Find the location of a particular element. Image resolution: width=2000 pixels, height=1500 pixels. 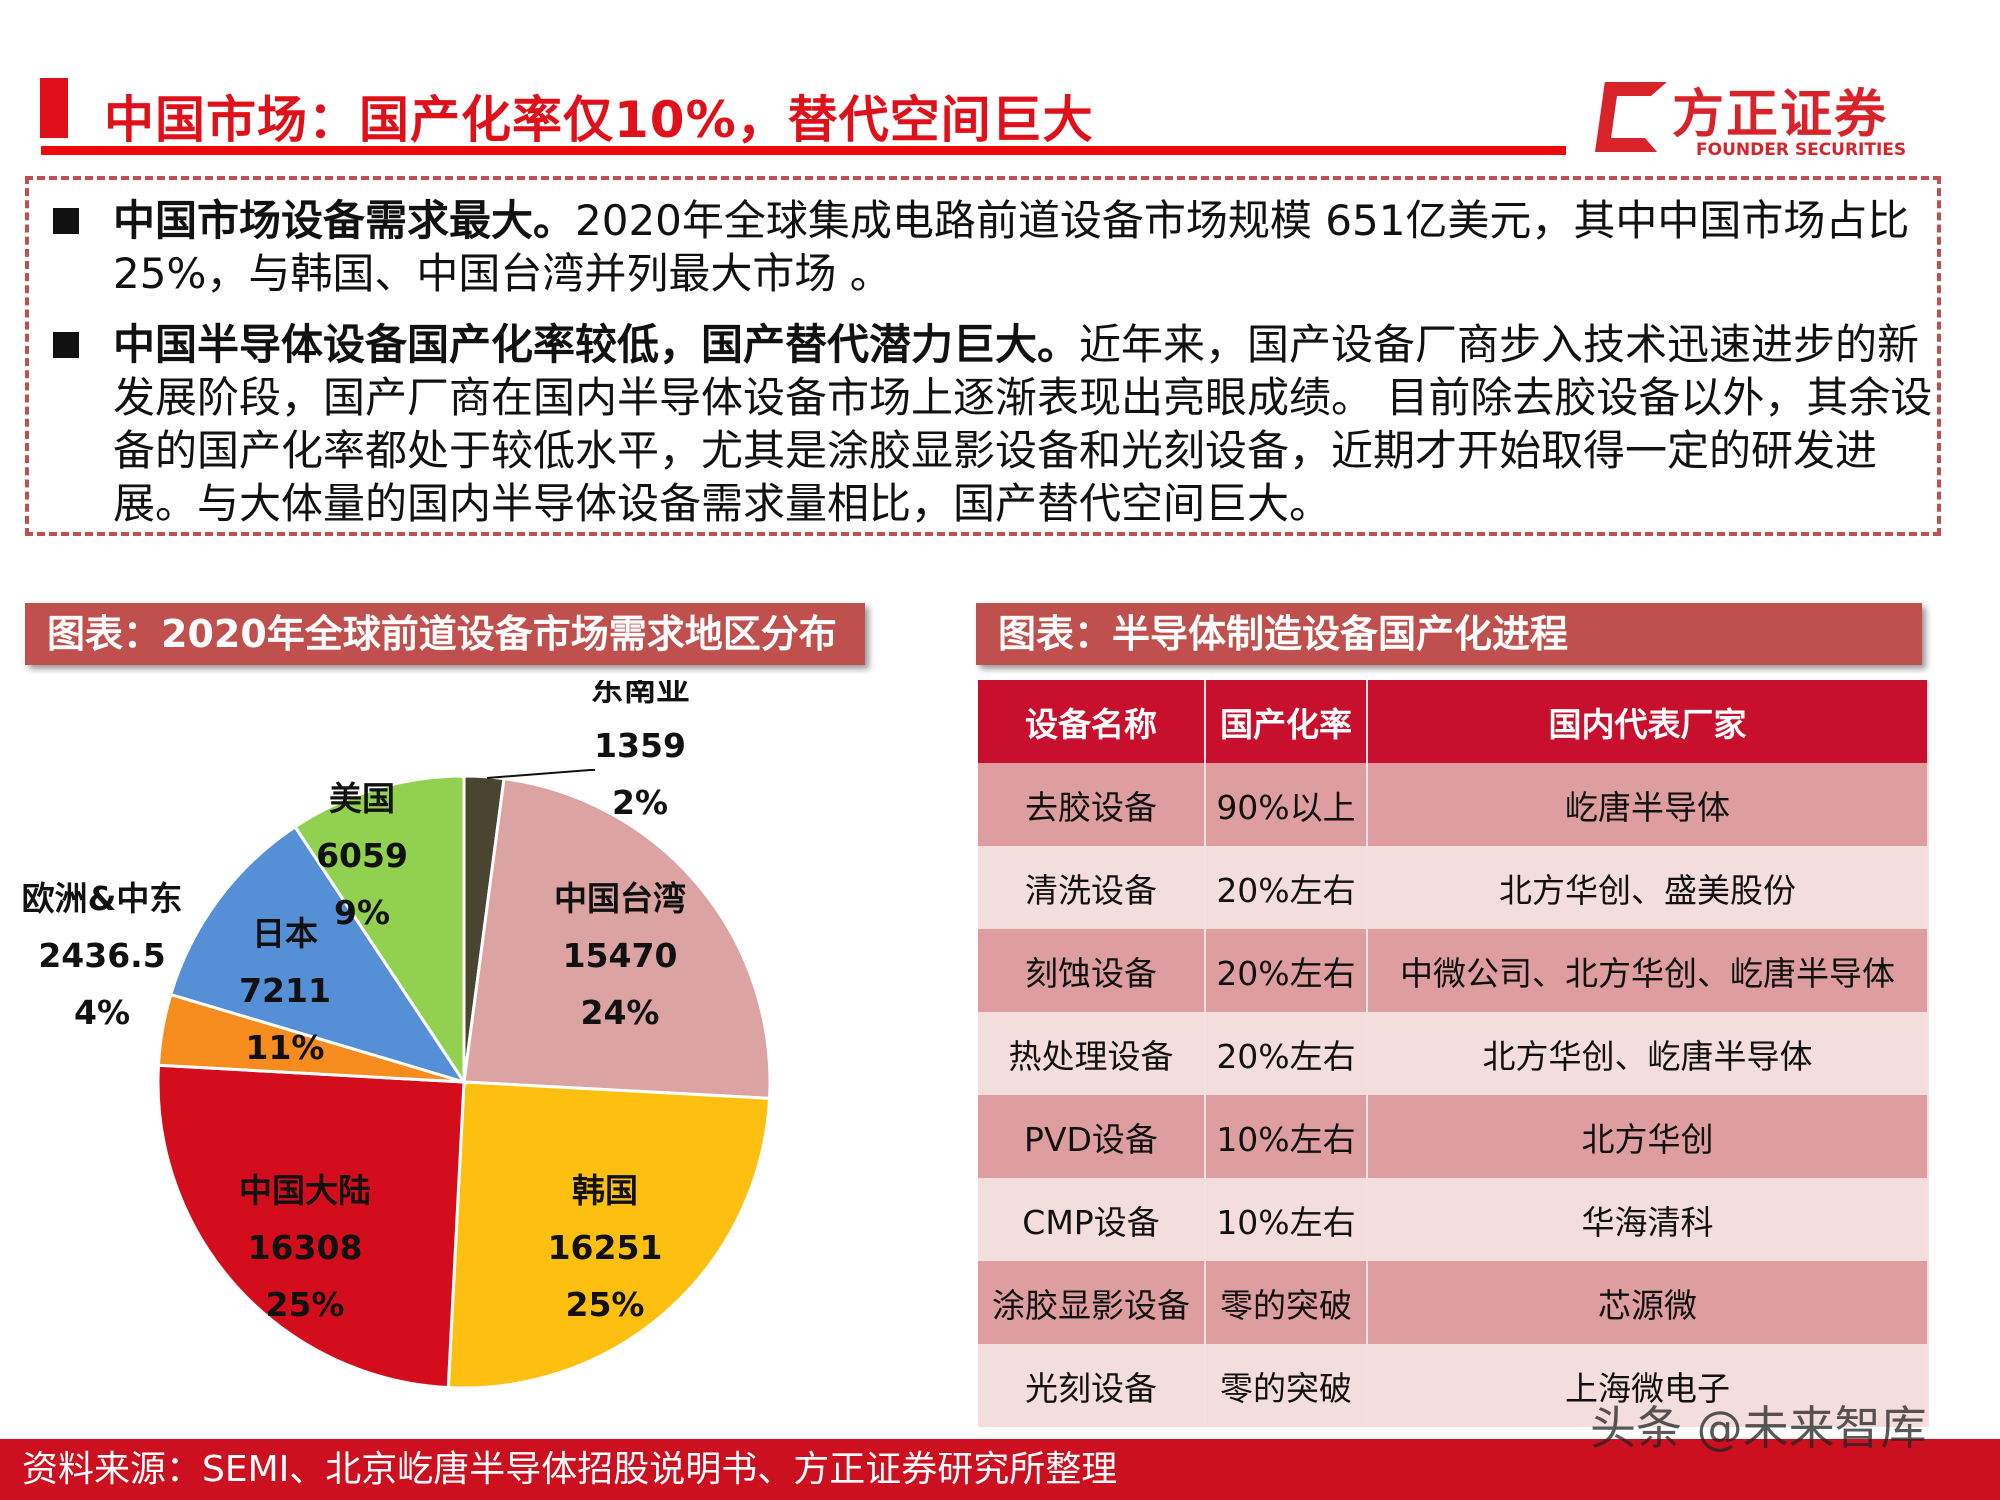

pie-data-label-pct: 9% is located at coordinates (362, 912).